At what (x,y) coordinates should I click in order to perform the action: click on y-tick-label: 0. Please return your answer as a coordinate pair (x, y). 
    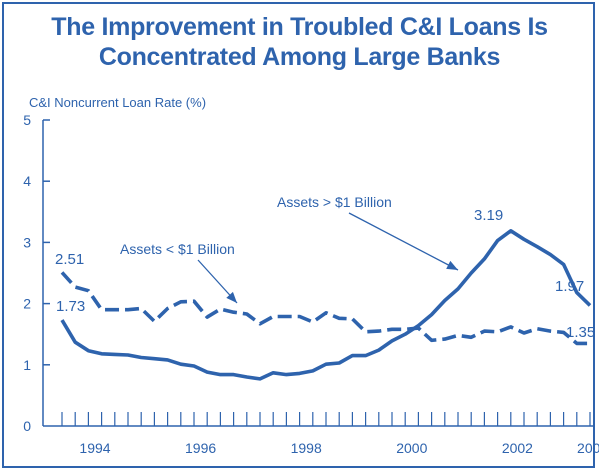
    Looking at the image, I should click on (27, 426).